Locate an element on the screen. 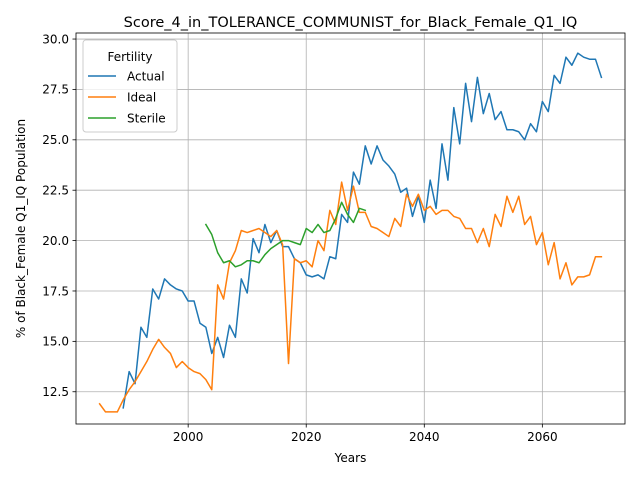 The image size is (640, 480). x-tick-label: 2040 is located at coordinates (424, 437).